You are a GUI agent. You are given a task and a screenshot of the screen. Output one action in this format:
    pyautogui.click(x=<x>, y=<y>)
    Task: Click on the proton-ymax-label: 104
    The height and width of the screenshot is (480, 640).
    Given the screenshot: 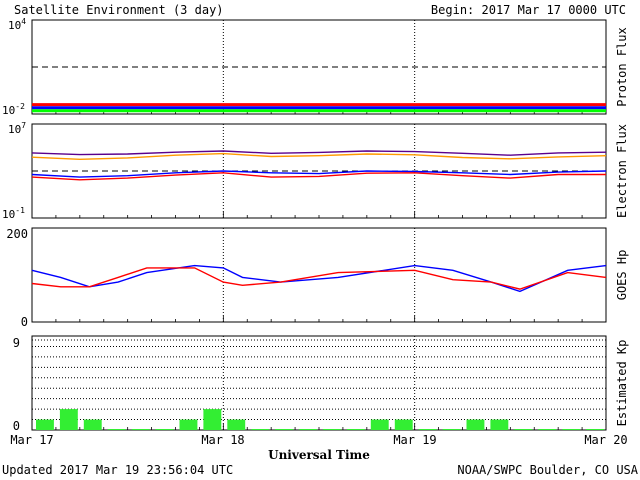 What is the action you would take?
    pyautogui.click(x=17, y=24)
    